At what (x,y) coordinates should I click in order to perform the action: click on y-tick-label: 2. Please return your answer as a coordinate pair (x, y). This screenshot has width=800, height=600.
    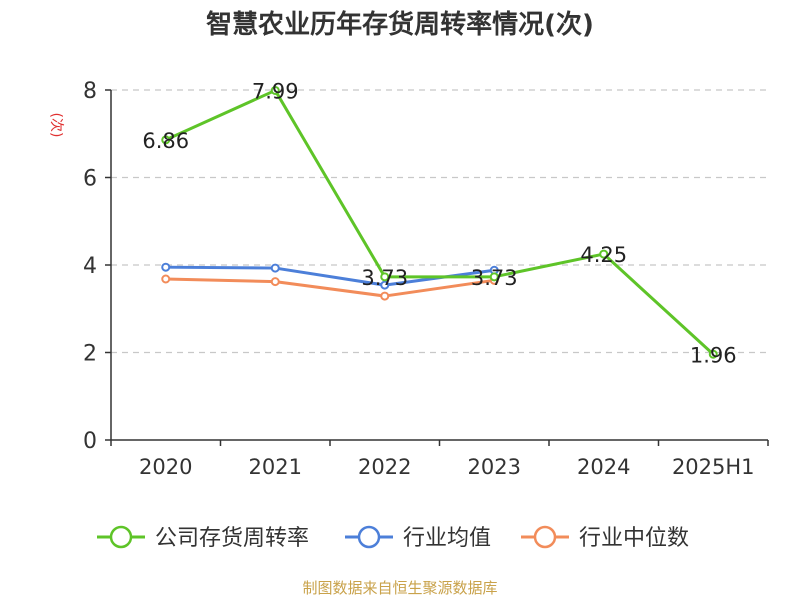
    Looking at the image, I should click on (90, 354).